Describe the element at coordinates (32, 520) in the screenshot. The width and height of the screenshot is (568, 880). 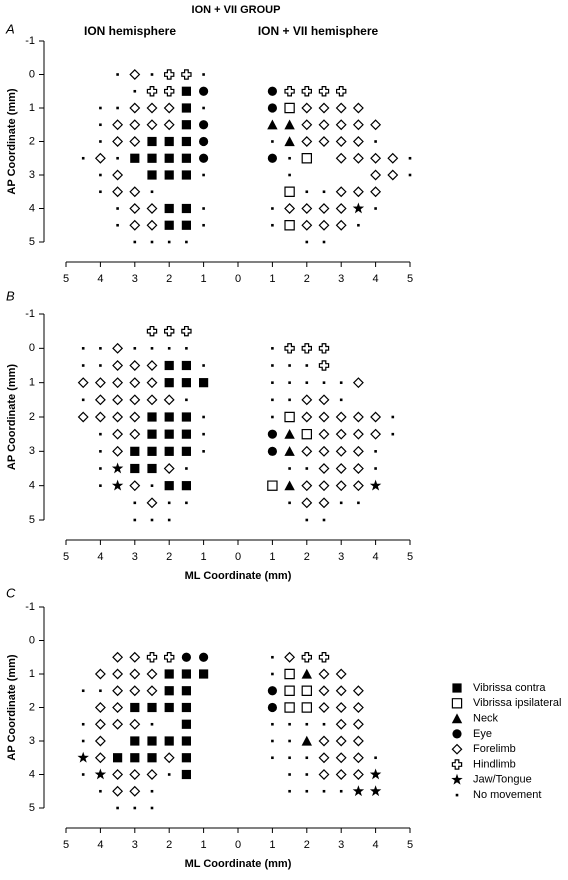
I see `y-tick-label: 5` at that location.